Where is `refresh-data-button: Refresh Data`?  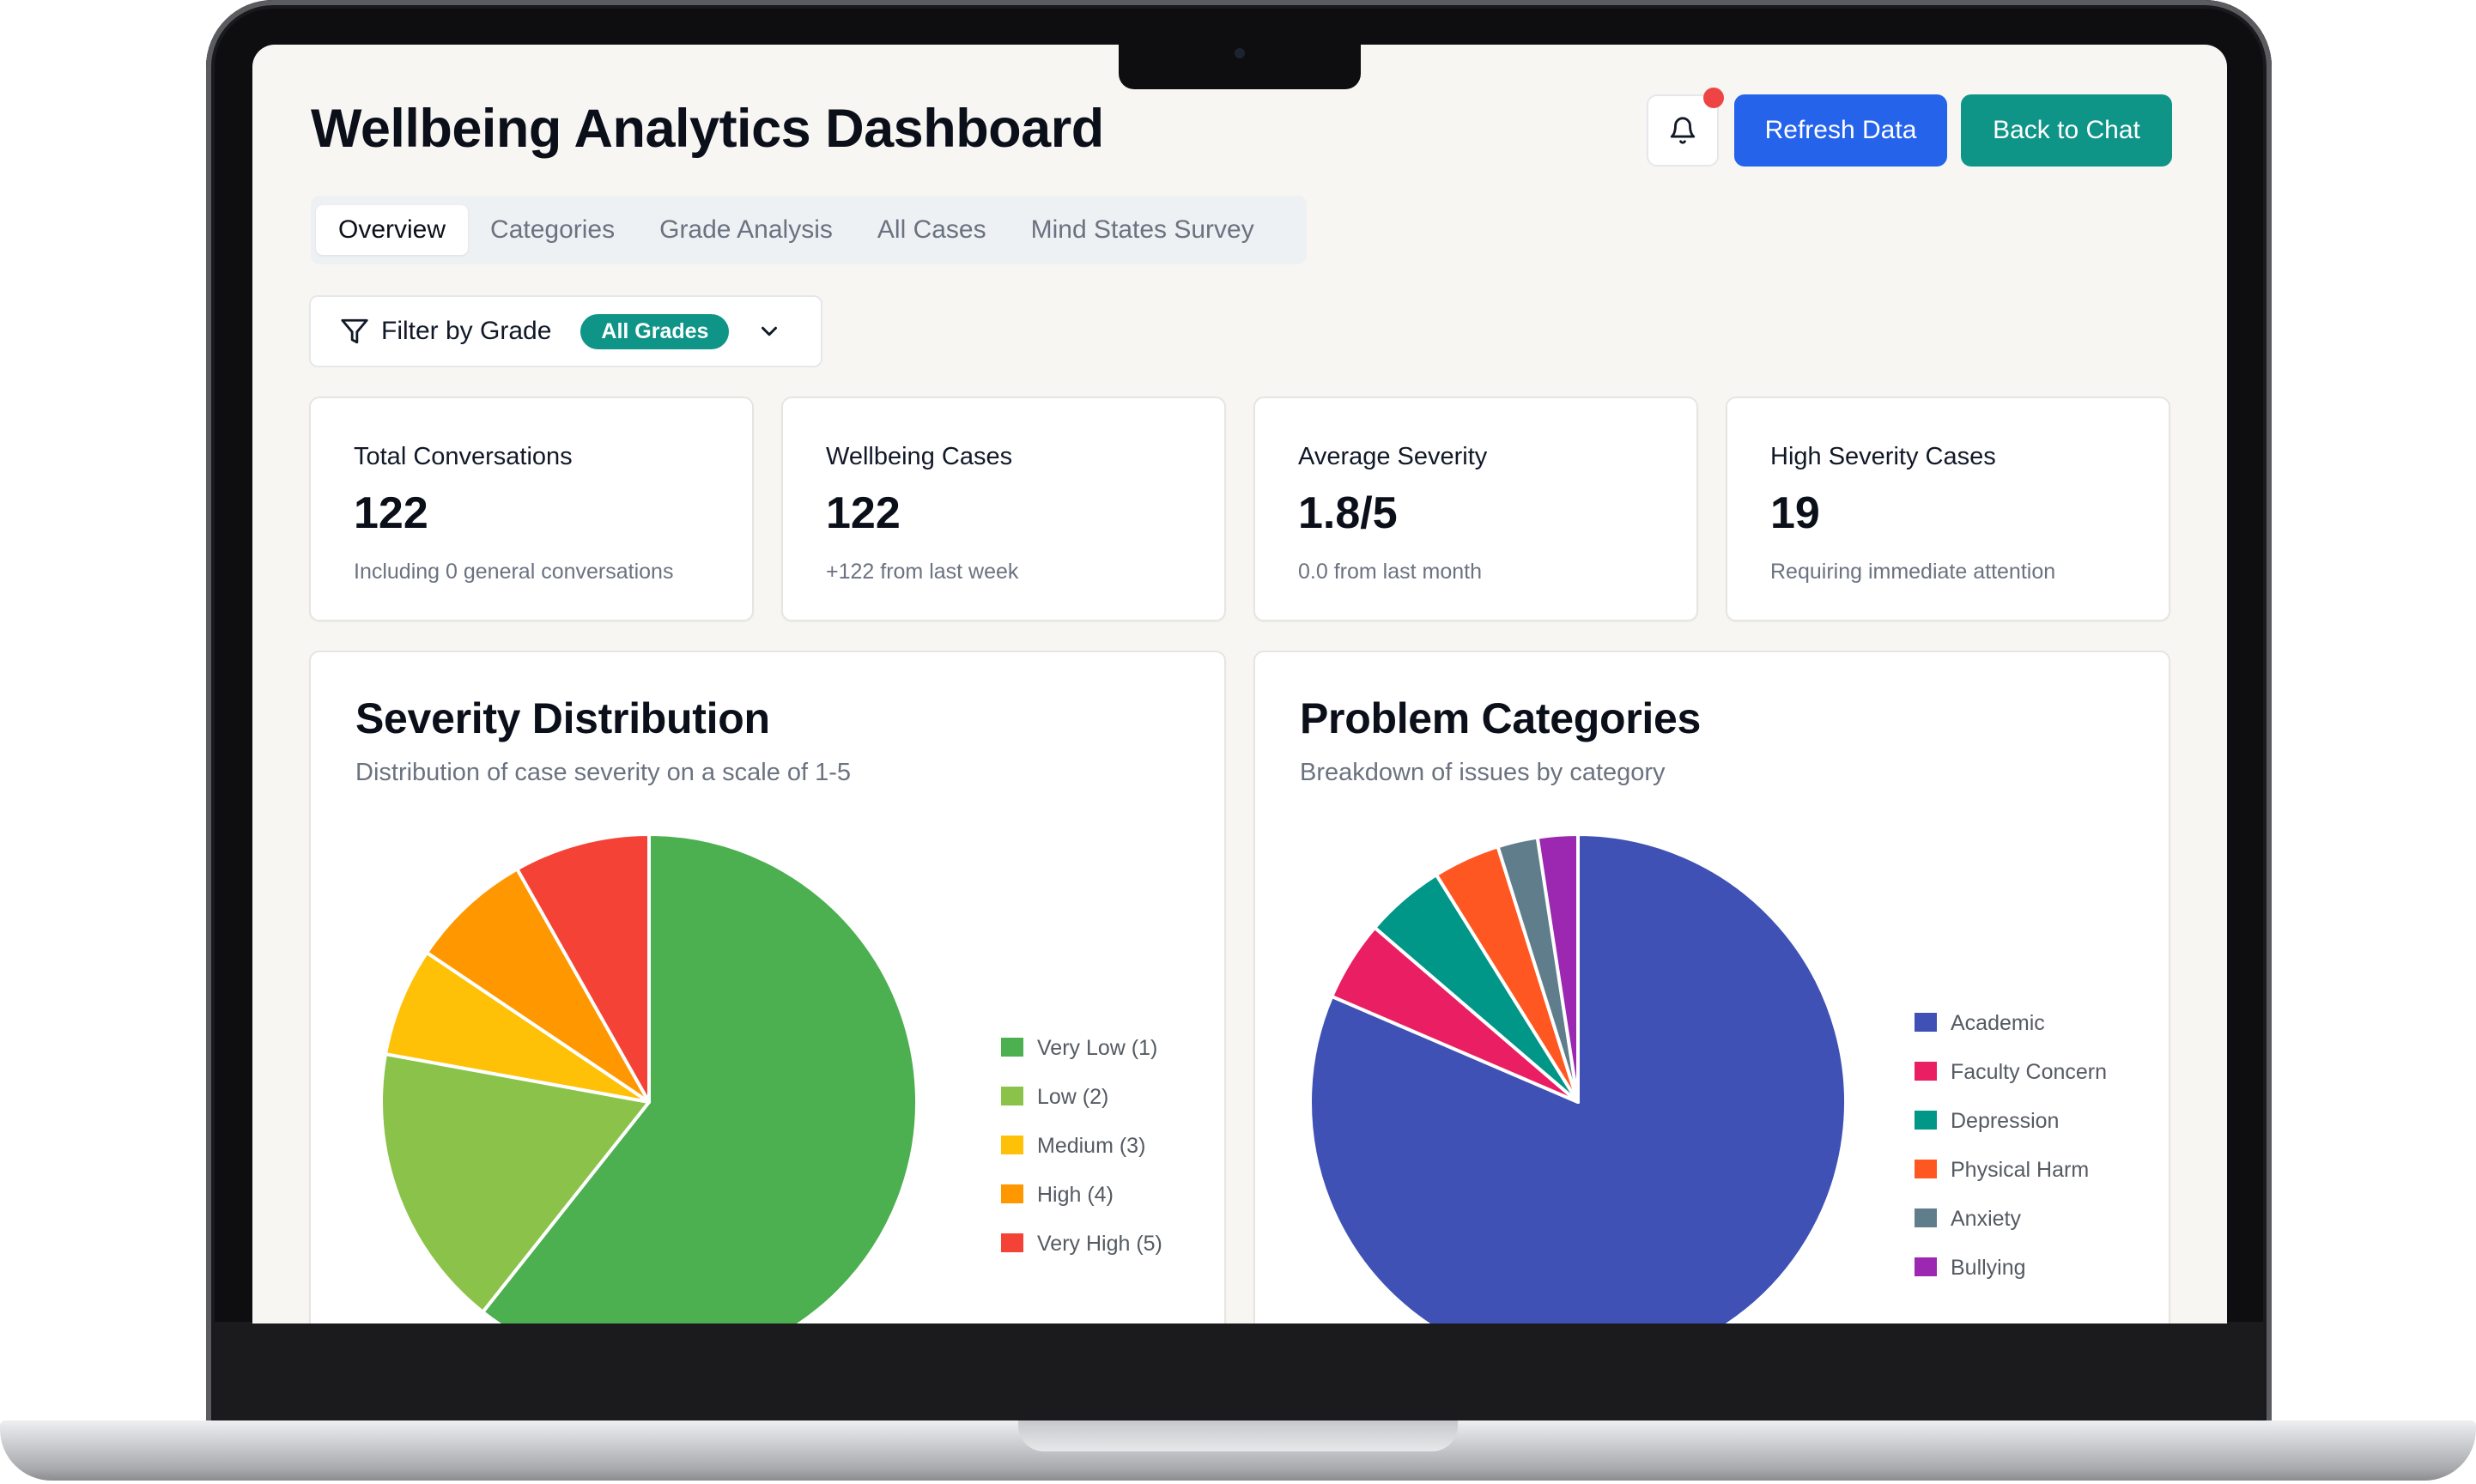
refresh-data-button: Refresh Data is located at coordinates (1841, 130).